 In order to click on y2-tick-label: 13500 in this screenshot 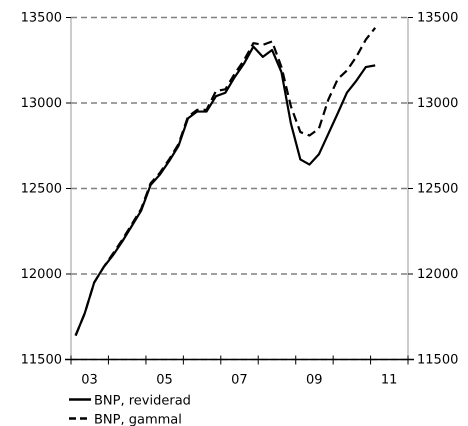, I will do `click(437, 18)`.